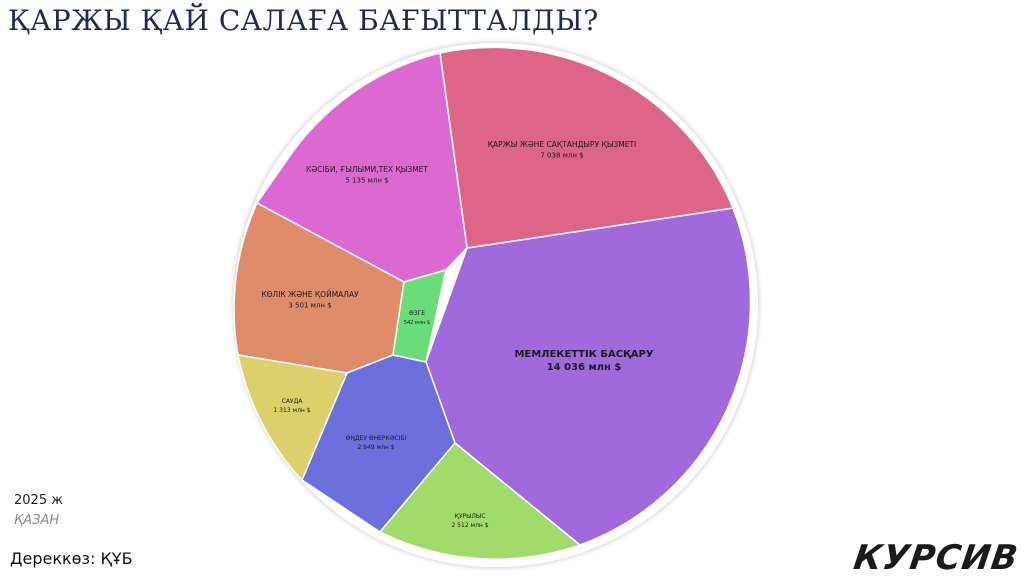  Describe the element at coordinates (303, 20) in the screenshot. I see `page-title: ҚАРЖЫ ҚАЙ САЛАҒА БАҒЫТТАЛДЫ?` at that location.